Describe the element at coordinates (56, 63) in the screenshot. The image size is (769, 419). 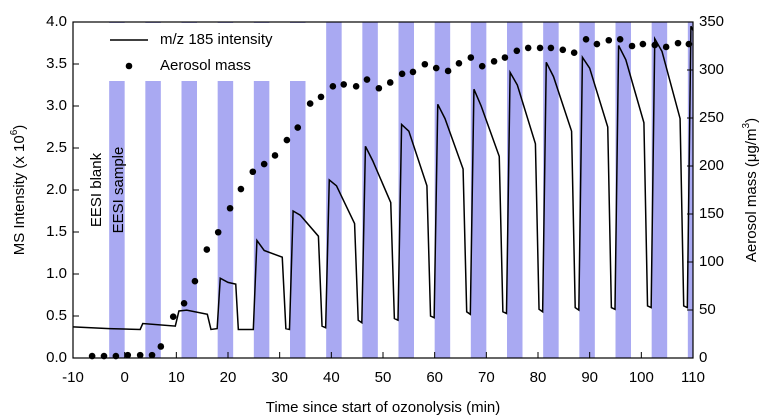
I see `y-tick-label: 3.5` at that location.